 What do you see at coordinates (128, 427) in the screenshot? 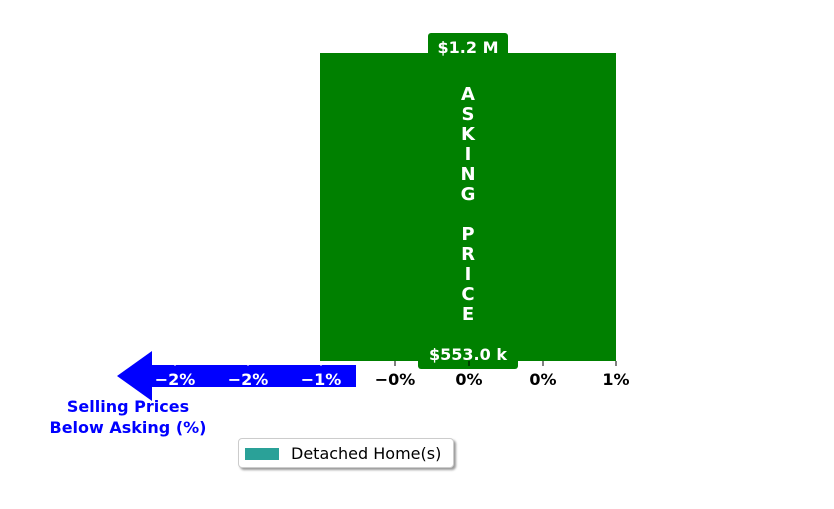
I see `axis-note-line-2: Below Asking (%)` at bounding box center [128, 427].